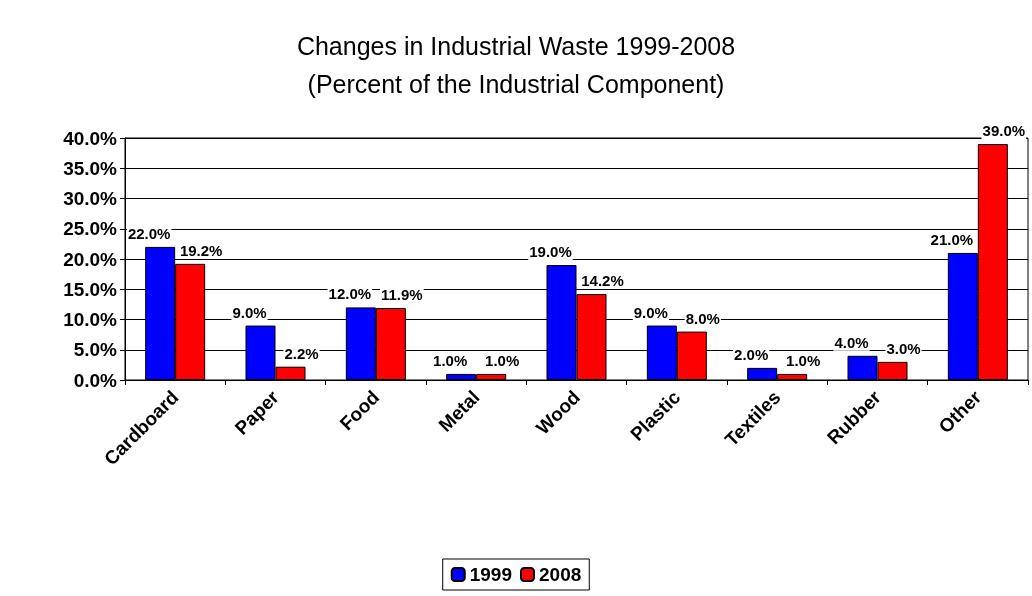  What do you see at coordinates (90, 319) in the screenshot?
I see `y-tick-label: 10.0%` at bounding box center [90, 319].